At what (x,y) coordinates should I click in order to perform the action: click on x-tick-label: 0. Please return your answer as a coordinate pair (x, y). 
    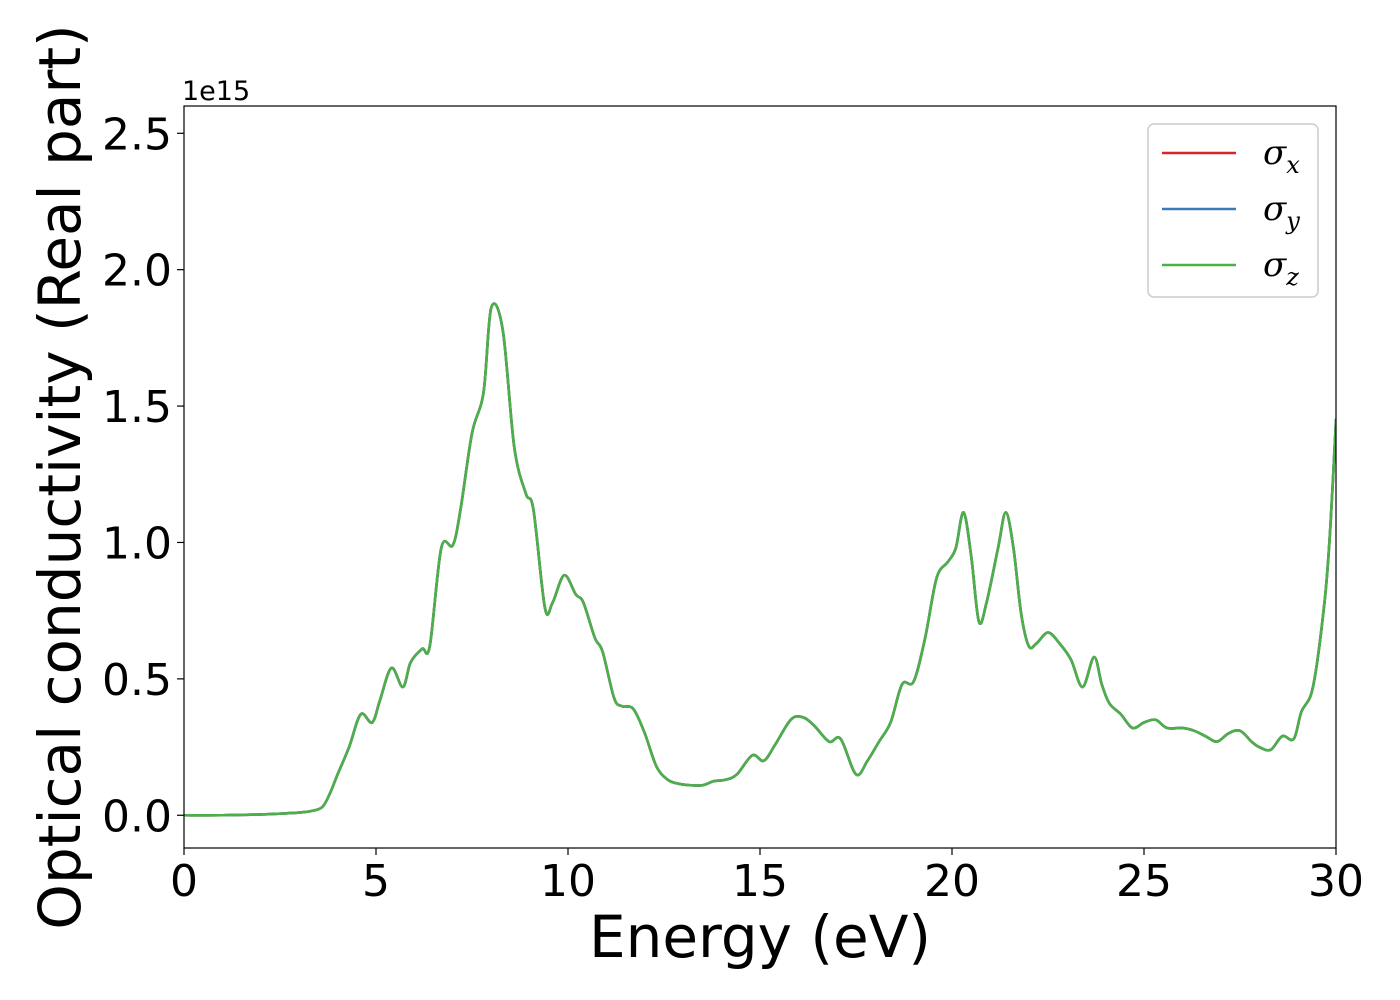
    Looking at the image, I should click on (184, 881).